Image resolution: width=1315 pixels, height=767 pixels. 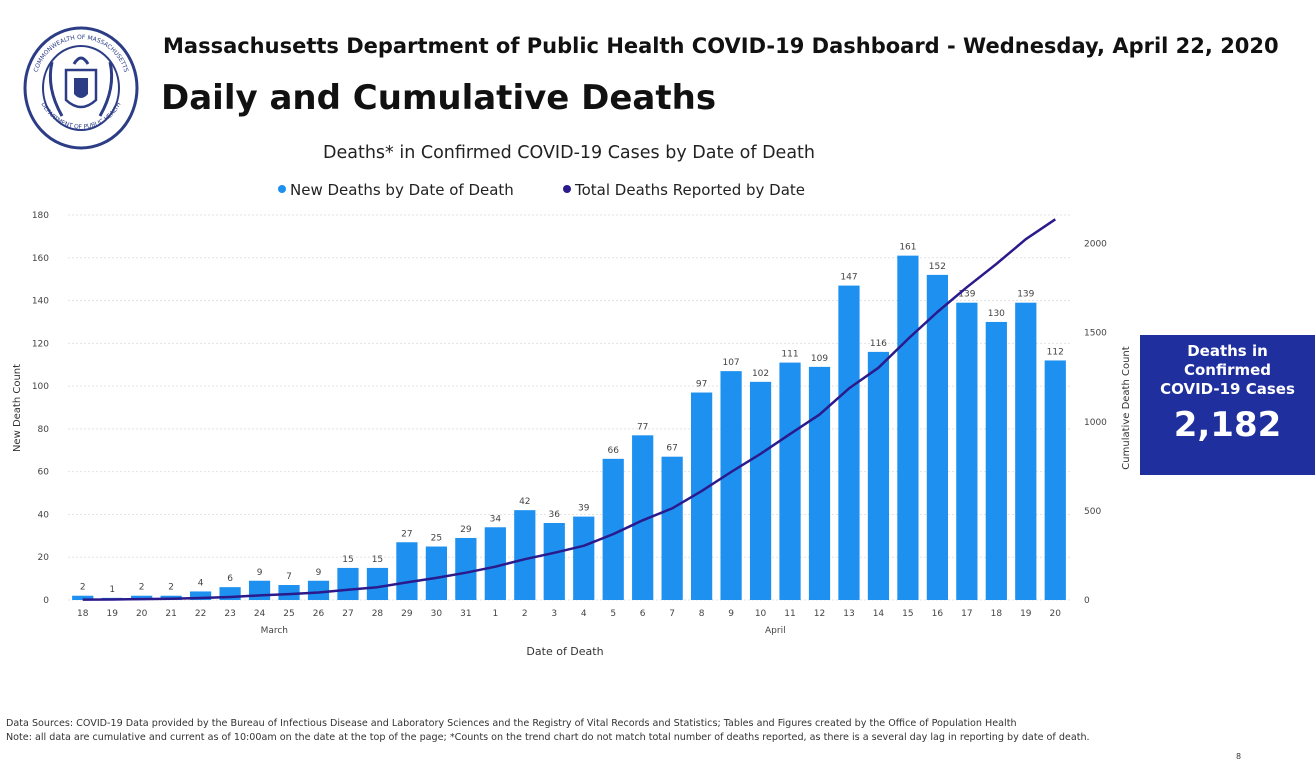 I want to click on bar-value-label: 116, so click(x=878, y=344).